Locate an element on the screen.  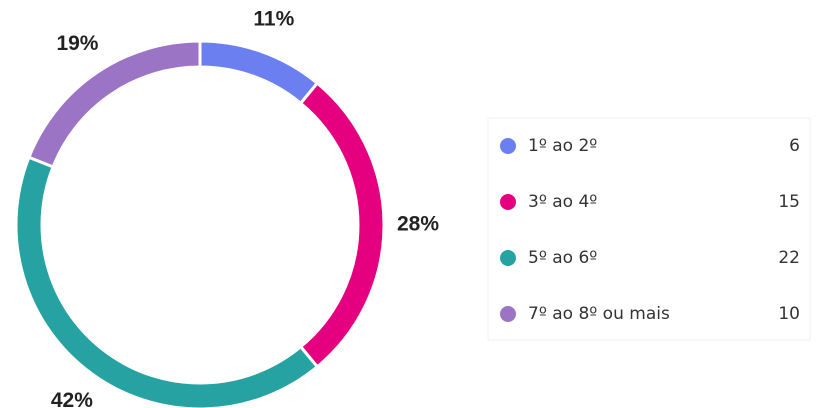
legend-count: 15 is located at coordinates (789, 202).